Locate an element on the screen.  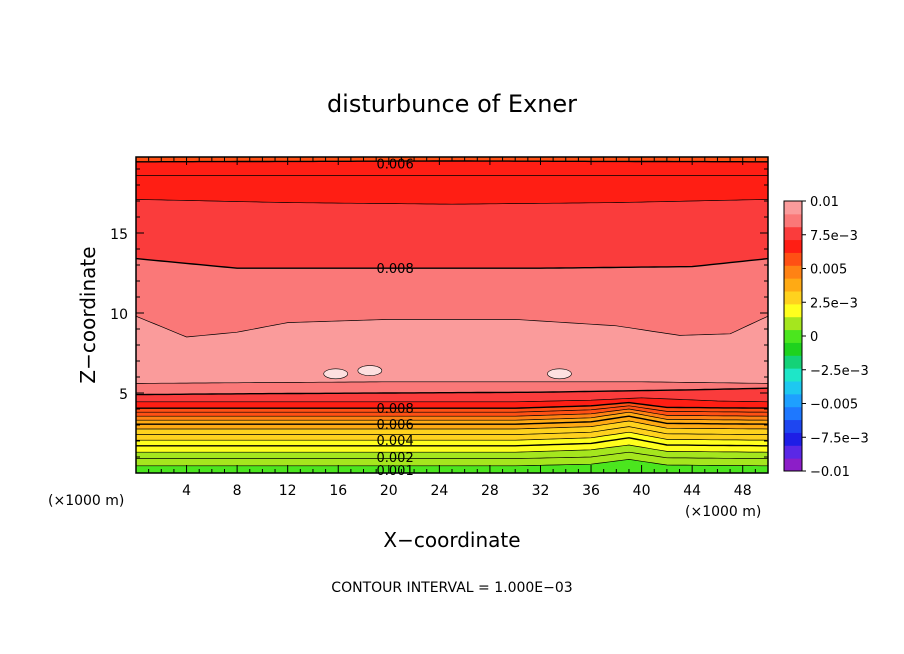
colorbar-tick-label: 2.5e−3 is located at coordinates (834, 303).